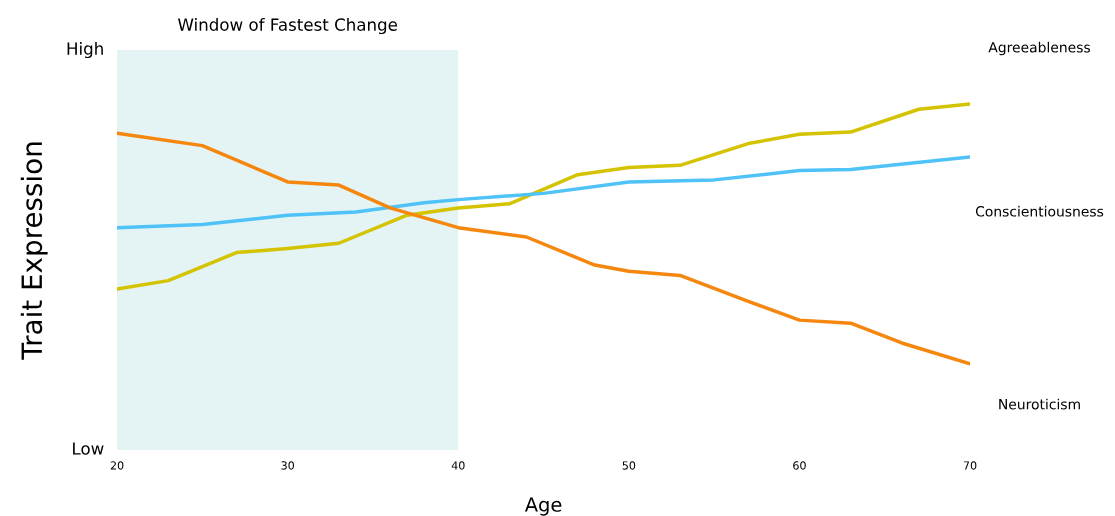  What do you see at coordinates (34, 251) in the screenshot?
I see `y-axis-title: Trait Expression` at bounding box center [34, 251].